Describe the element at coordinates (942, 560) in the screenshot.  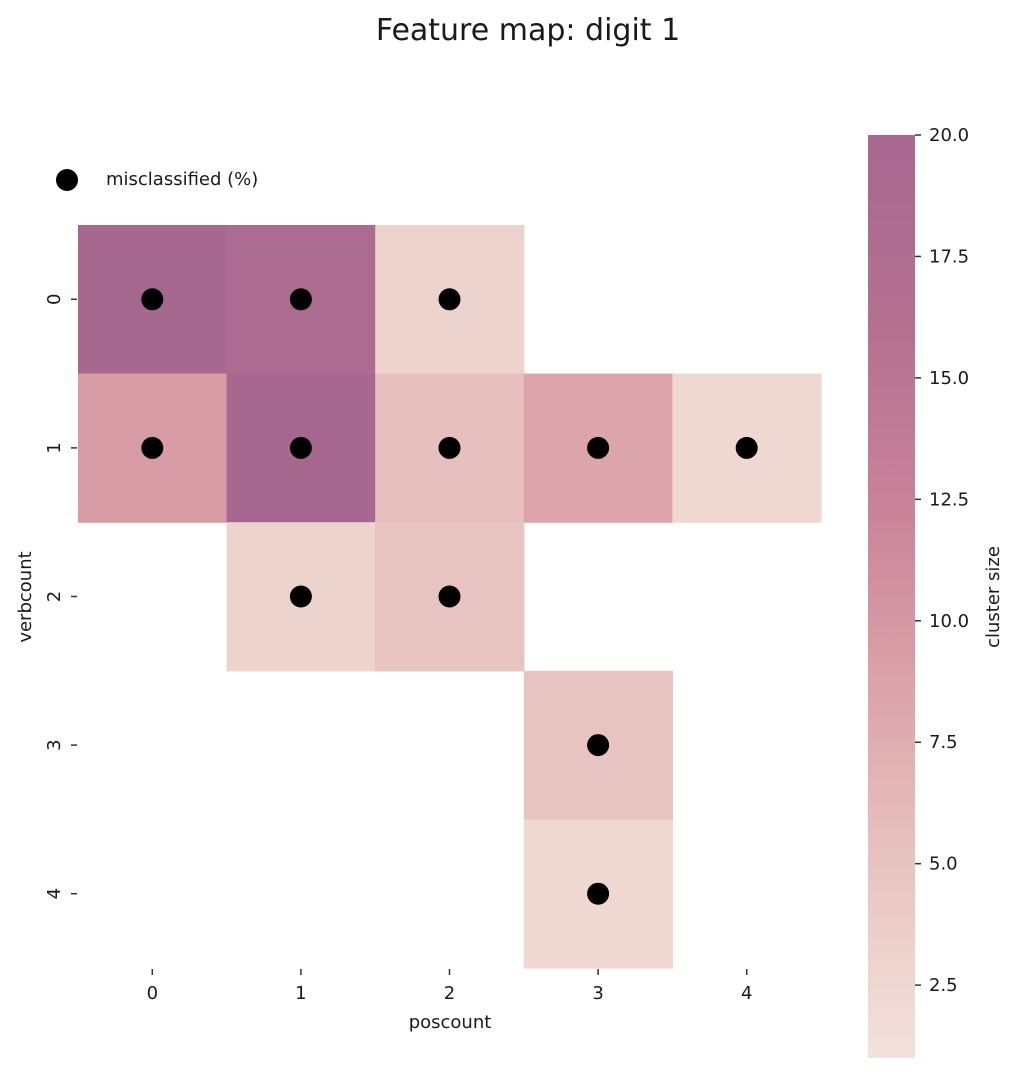
I see `colorbar-ticks: 2.5 5.0 7.5 10.0 12.5 15.0 17.5 20.0` at that location.